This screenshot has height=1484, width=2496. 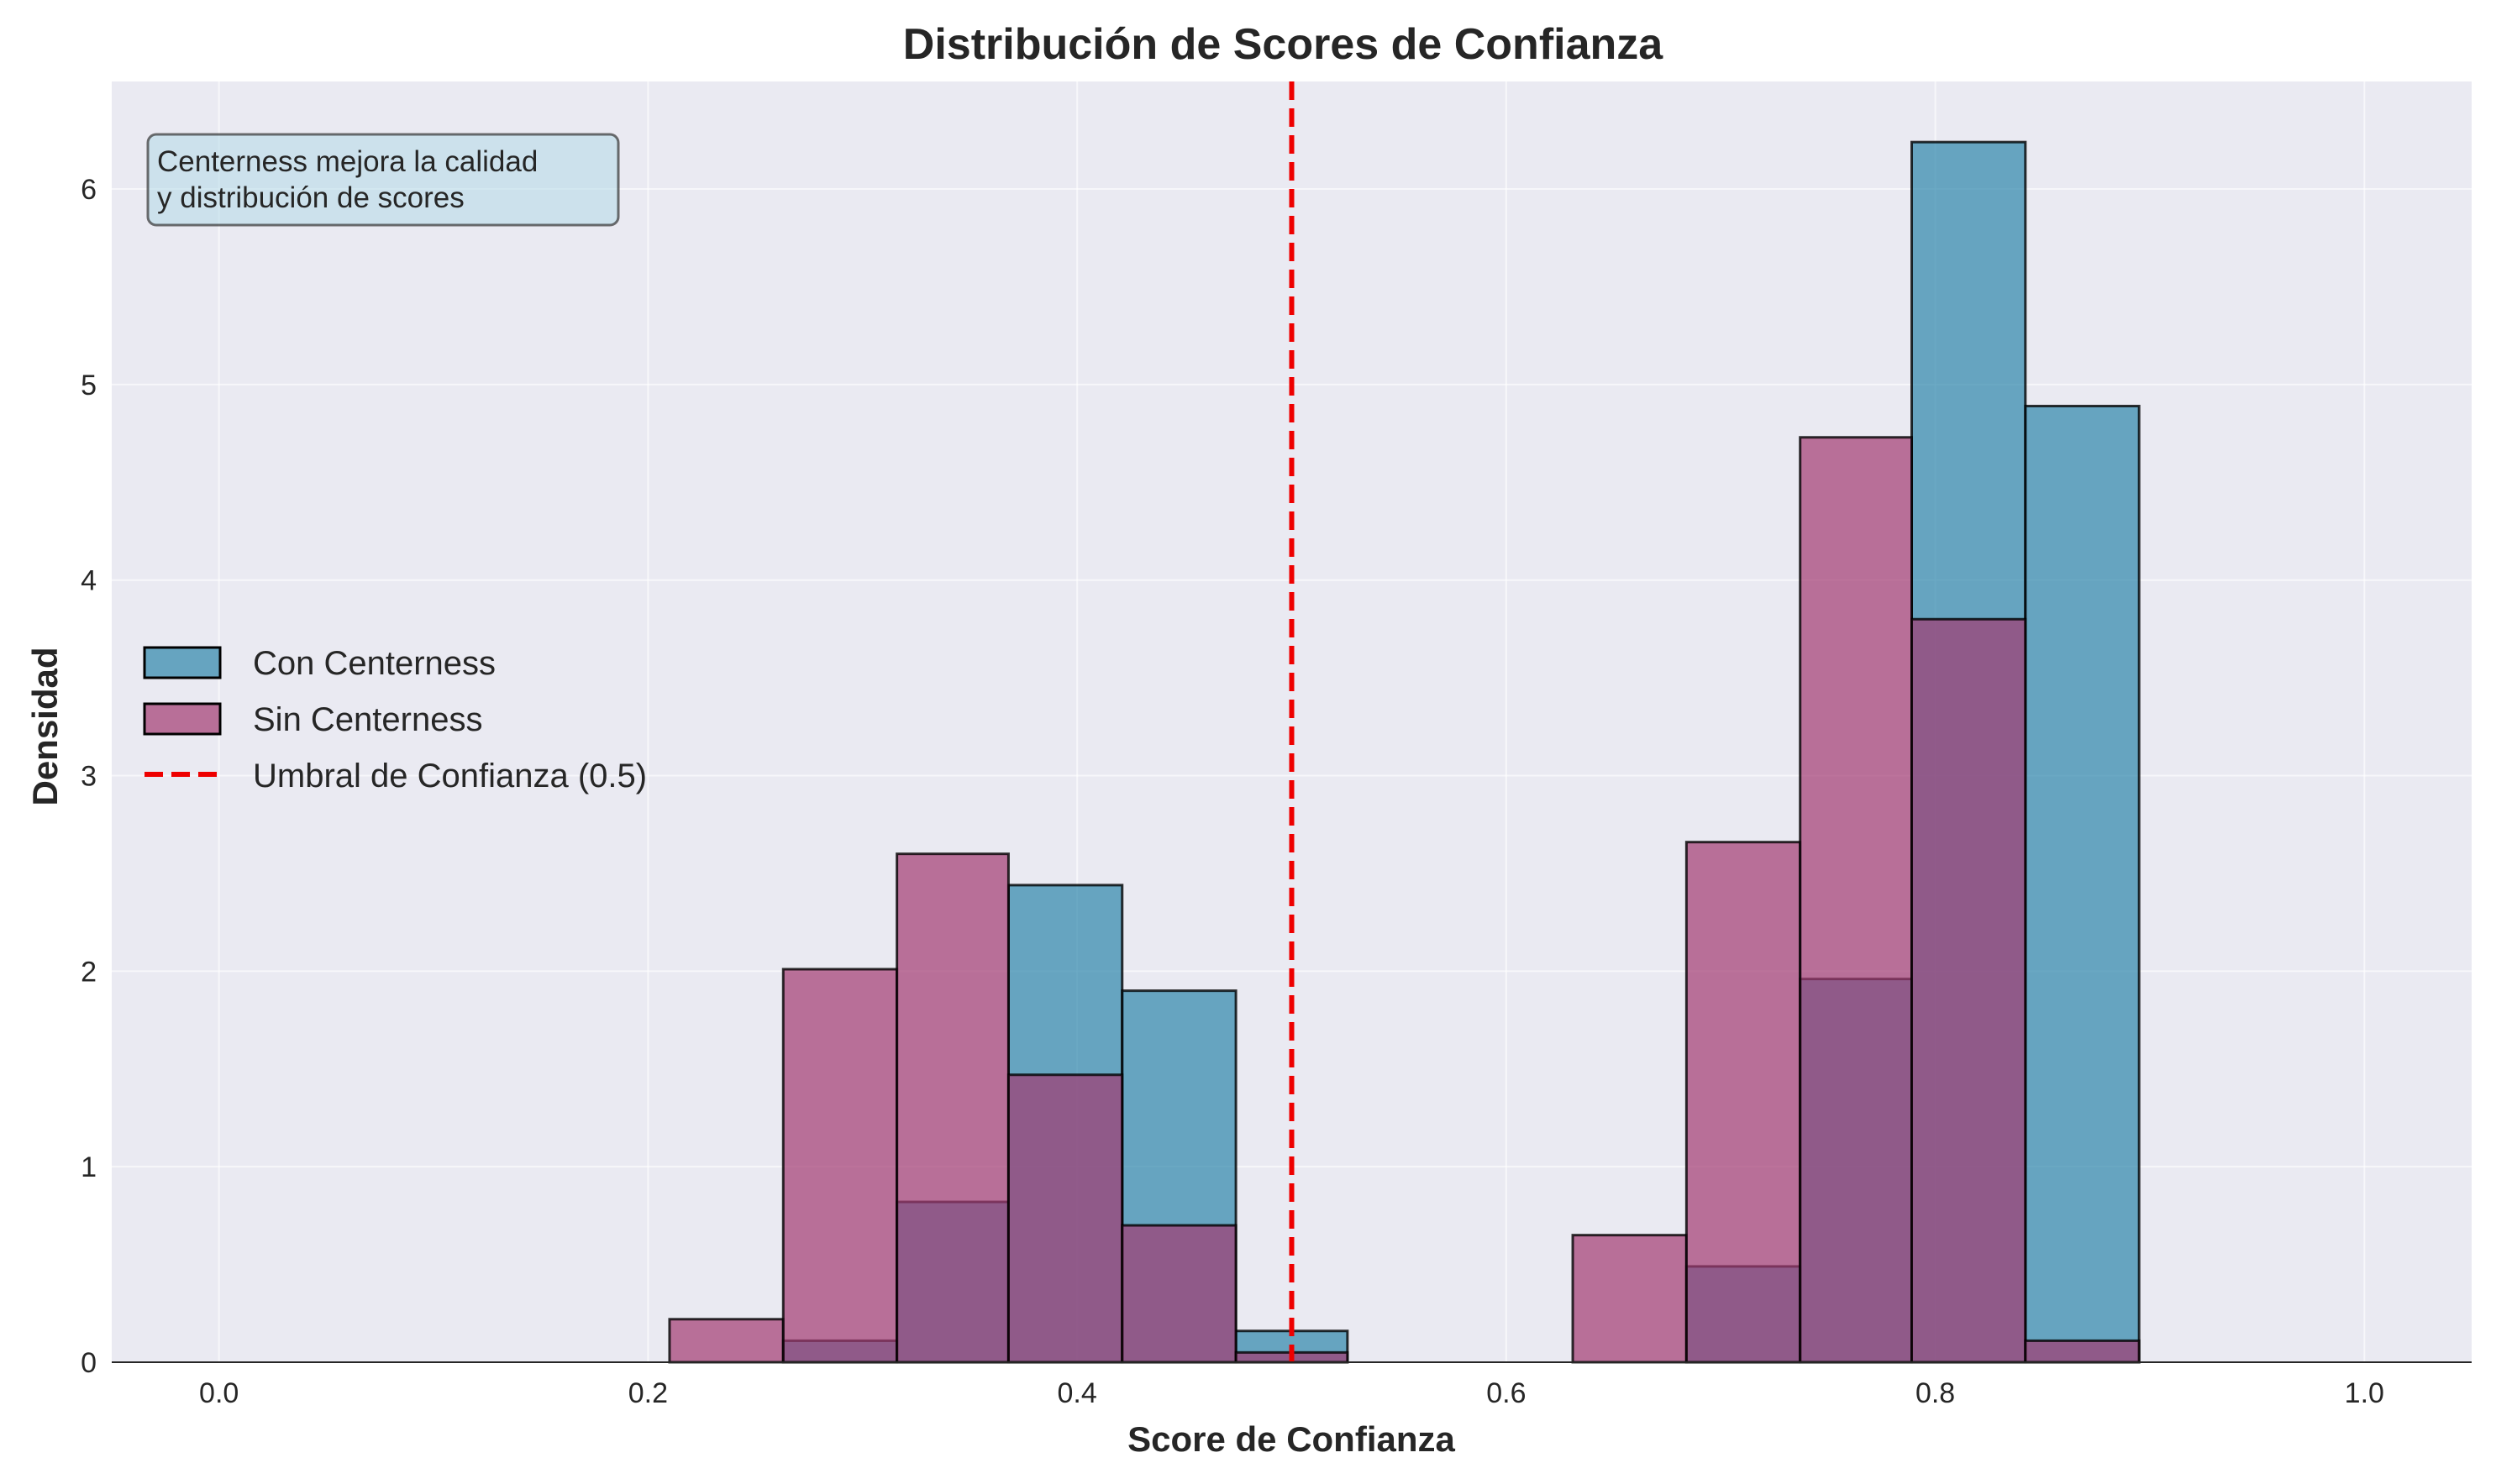 I want to click on x-axis-label: Score de Confianza, so click(x=1291, y=1439).